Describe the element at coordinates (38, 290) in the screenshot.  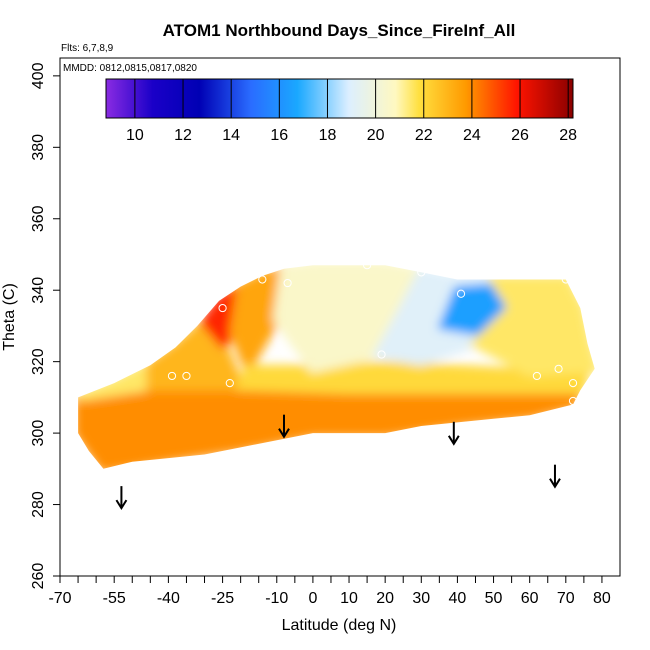
I see `y-tick-label-4: 340` at that location.